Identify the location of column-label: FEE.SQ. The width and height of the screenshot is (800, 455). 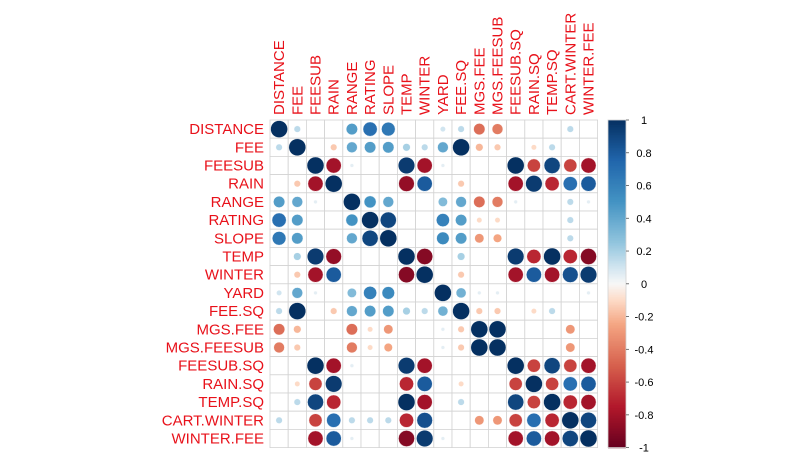
(461, 87).